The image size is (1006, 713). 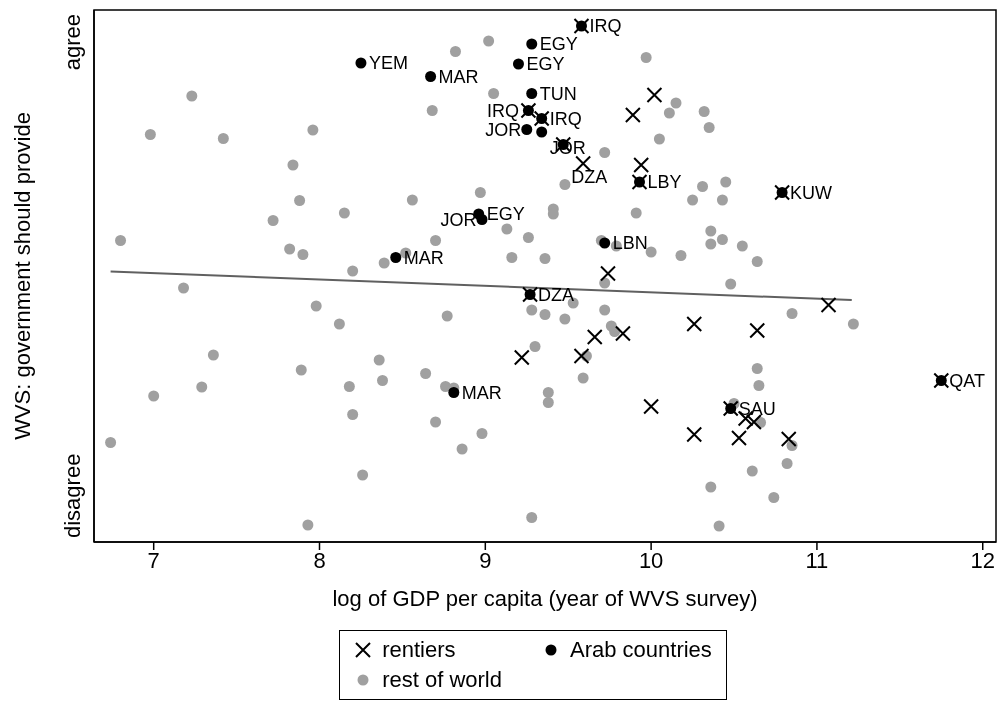 What do you see at coordinates (545, 598) in the screenshot?
I see `x-axis-title: log of GDP per capita (year of WVS survey)` at bounding box center [545, 598].